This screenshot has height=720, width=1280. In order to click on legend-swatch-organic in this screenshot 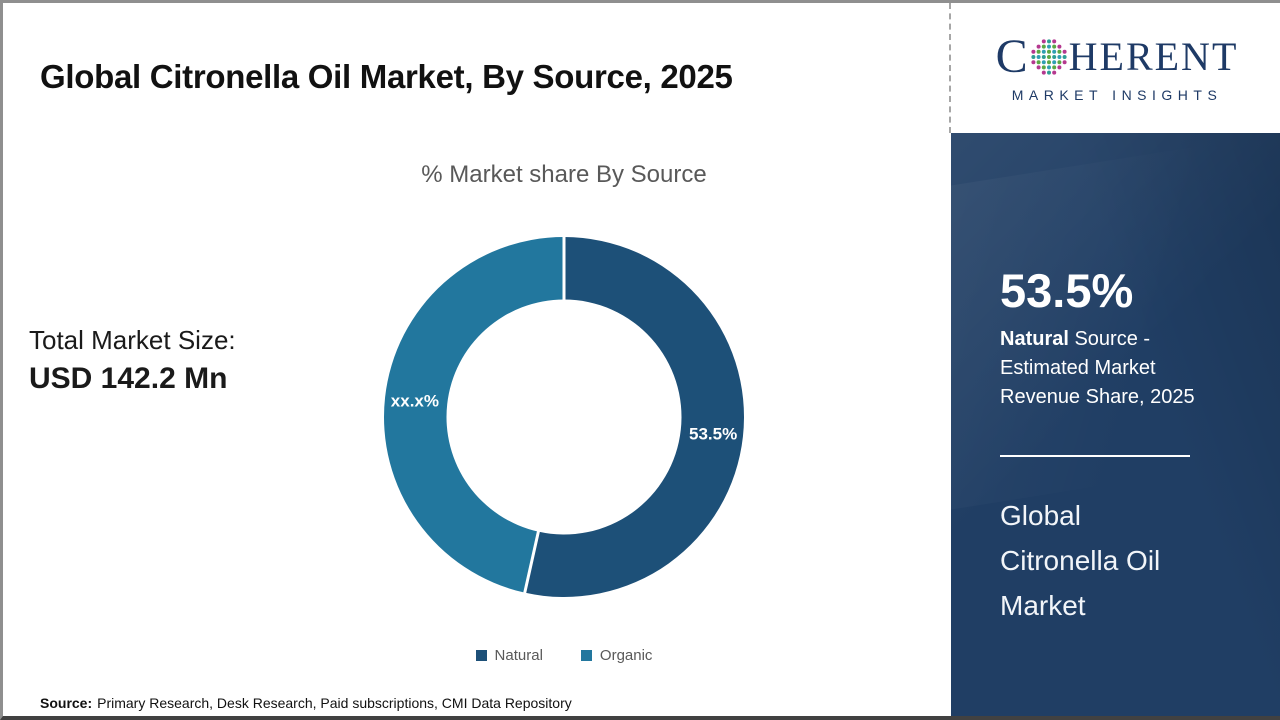, I will do `click(586, 655)`.